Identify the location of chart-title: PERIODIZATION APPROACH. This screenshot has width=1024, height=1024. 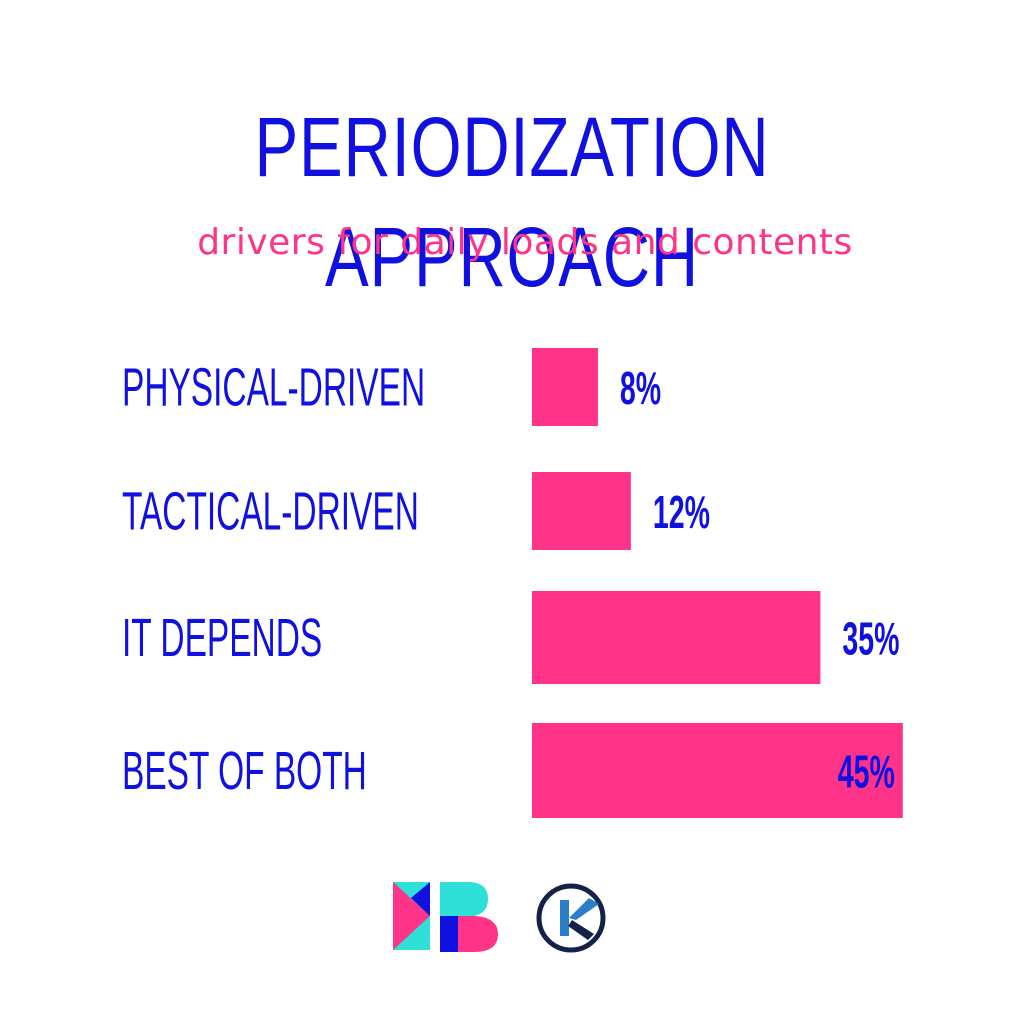
(512, 202).